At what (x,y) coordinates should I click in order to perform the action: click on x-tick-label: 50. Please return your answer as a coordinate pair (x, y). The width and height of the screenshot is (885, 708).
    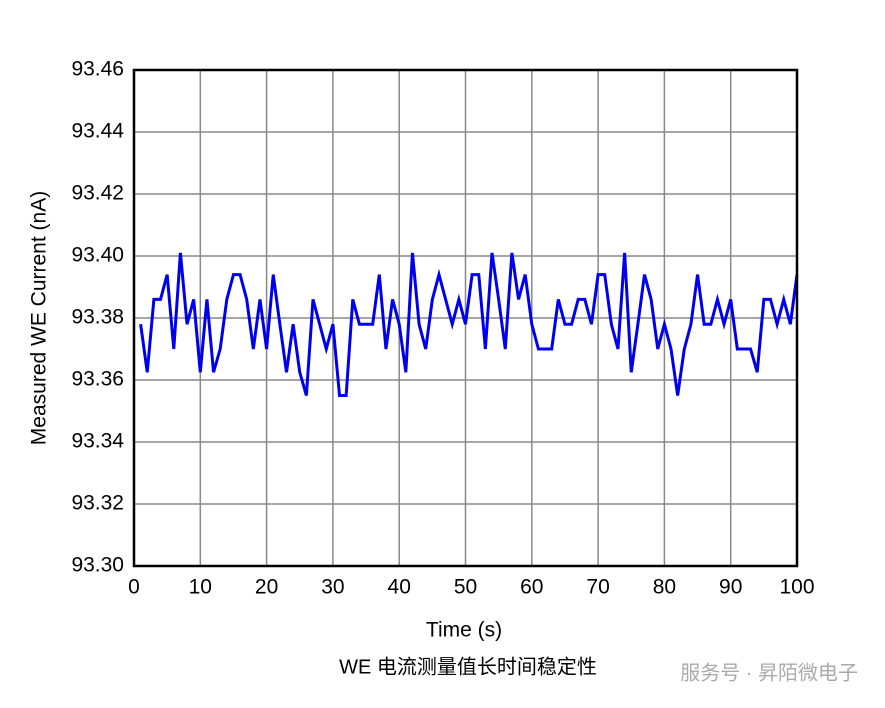
    Looking at the image, I should click on (465, 587).